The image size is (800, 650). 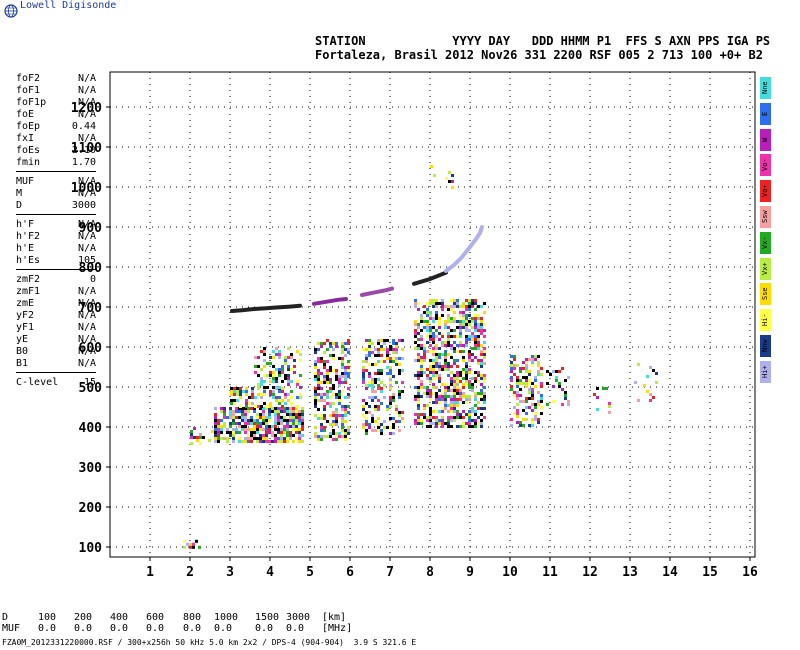 What do you see at coordinates (37, 382) in the screenshot?
I see `param-name: C-level` at bounding box center [37, 382].